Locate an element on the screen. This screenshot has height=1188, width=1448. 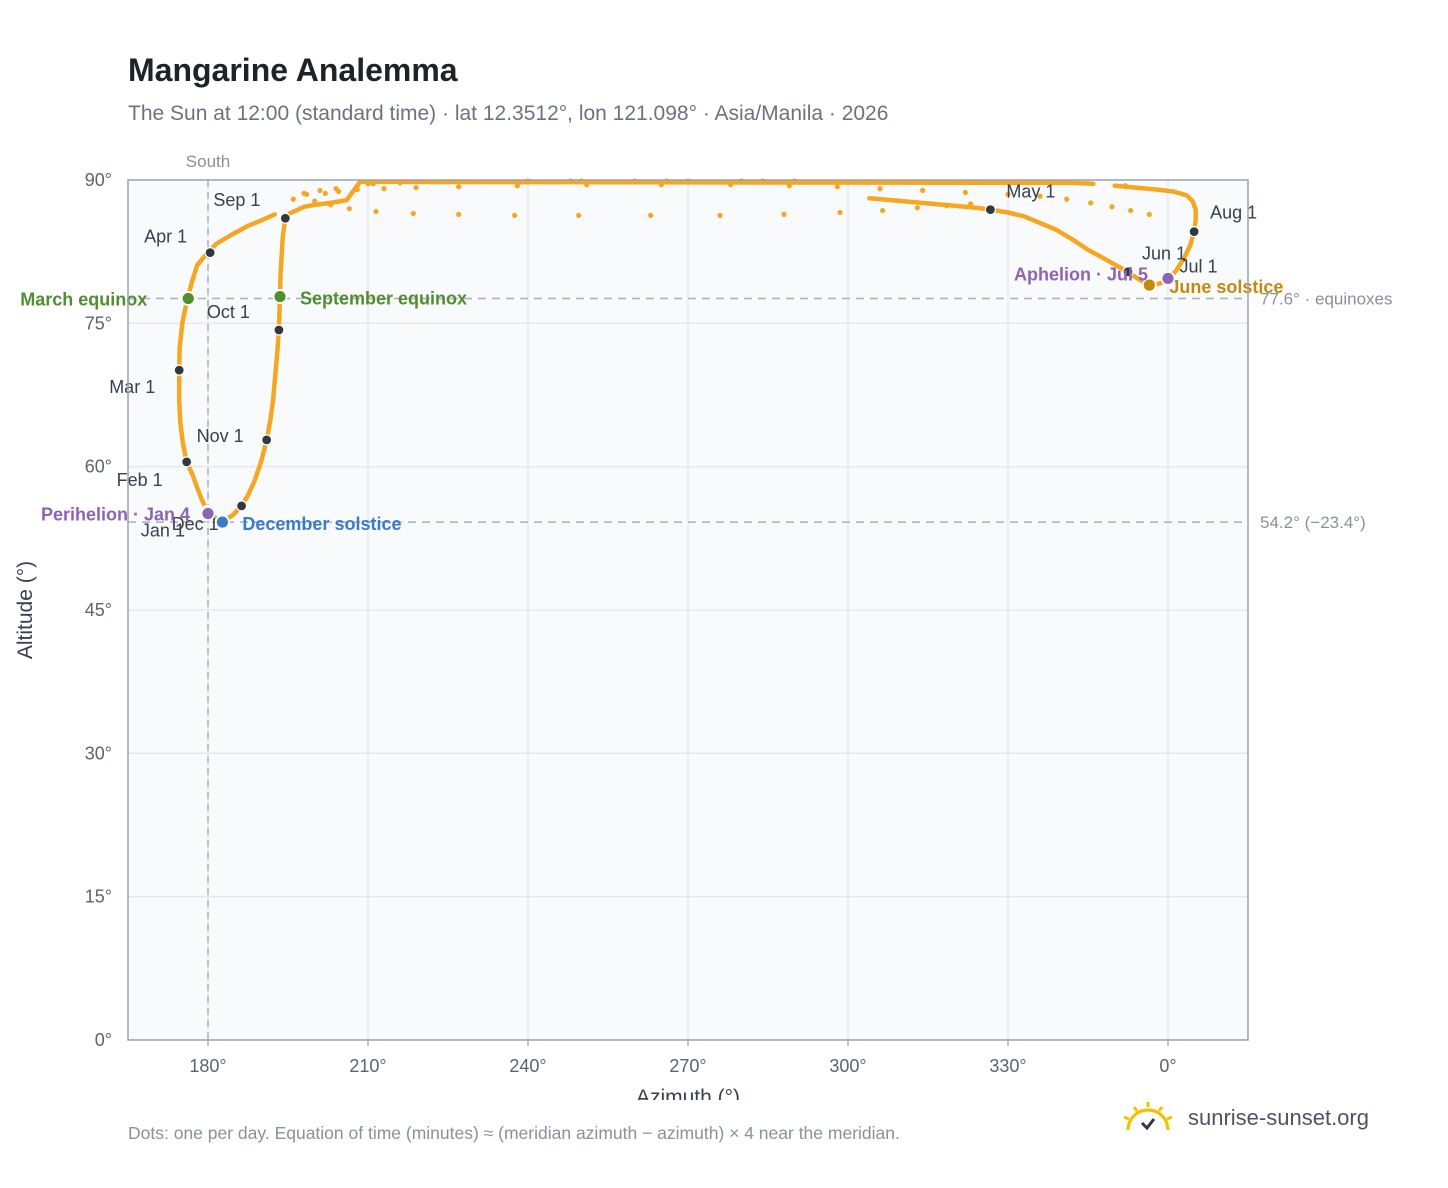
y-tick-label: 75° is located at coordinates (98, 323).